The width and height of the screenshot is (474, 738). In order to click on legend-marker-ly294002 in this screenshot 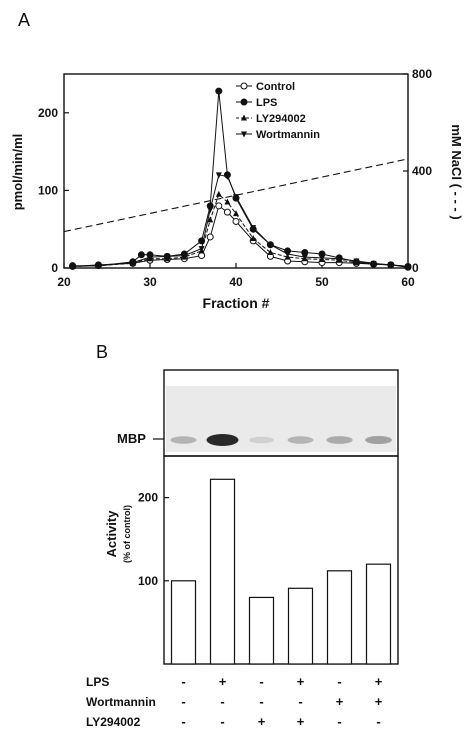, I will do `click(244, 117)`.